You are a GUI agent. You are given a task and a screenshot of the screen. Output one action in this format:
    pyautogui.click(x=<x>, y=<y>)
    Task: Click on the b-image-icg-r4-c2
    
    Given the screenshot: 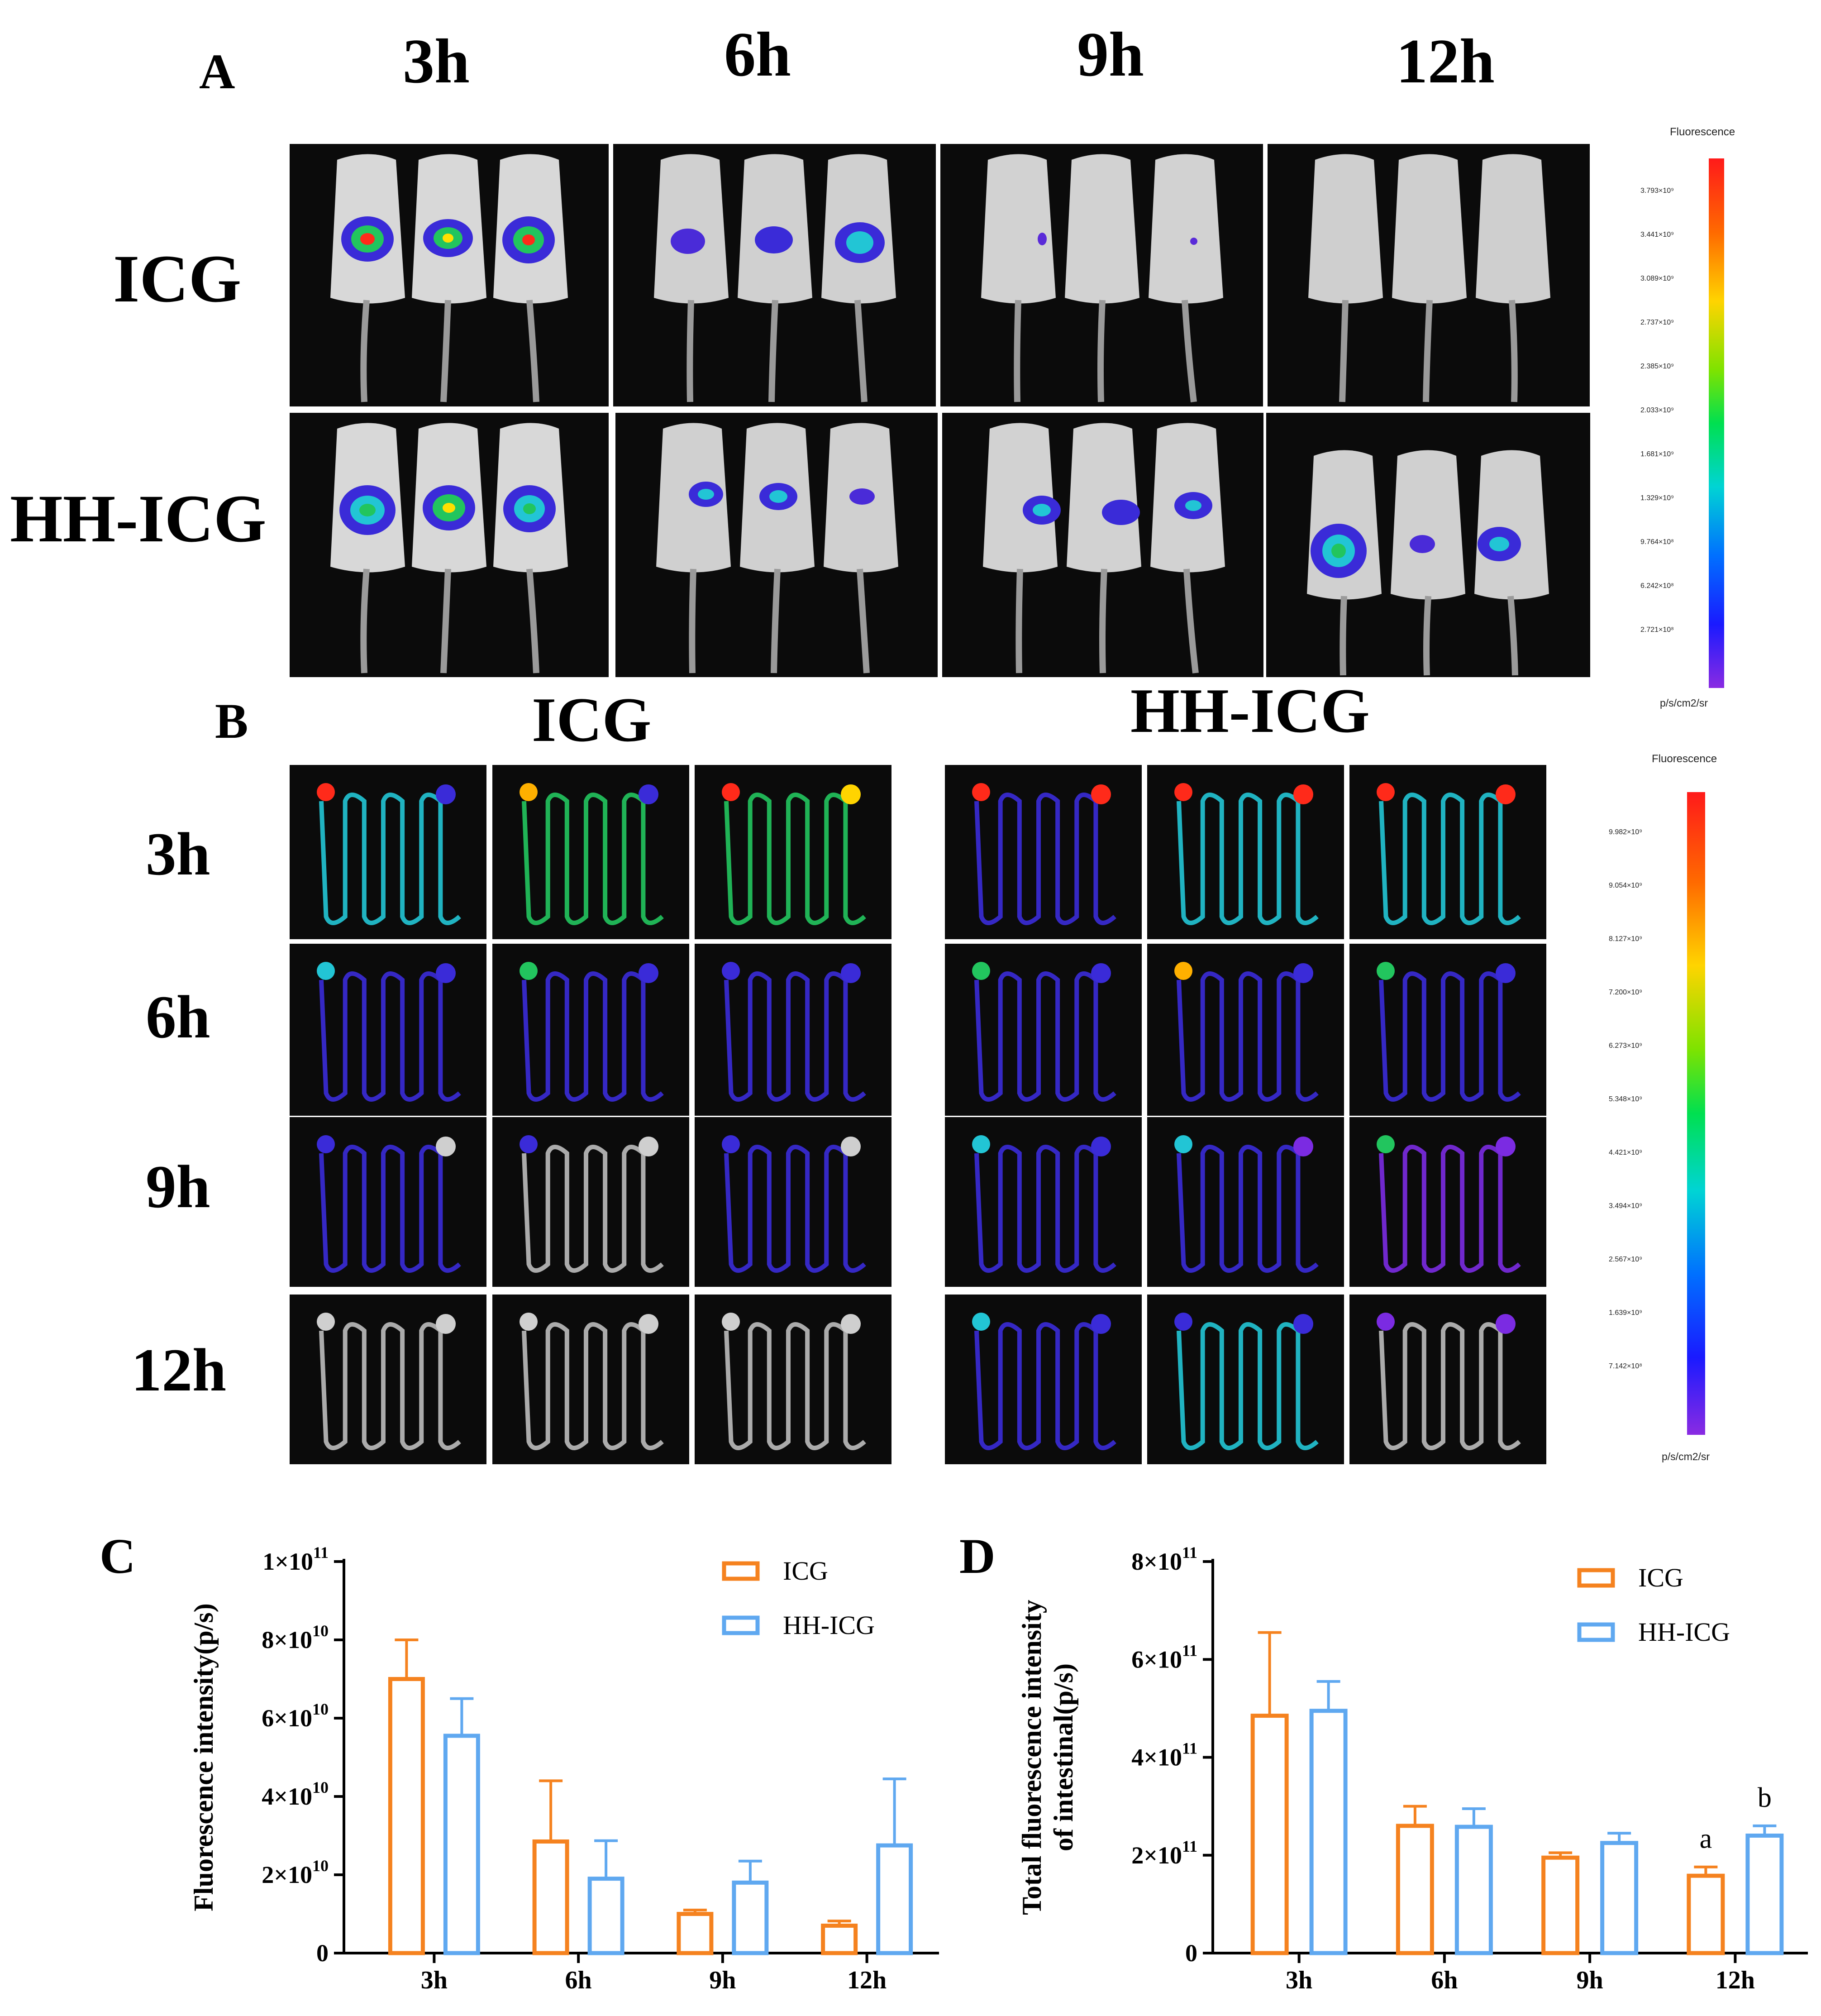 What is the action you would take?
    pyautogui.click(x=590, y=1379)
    